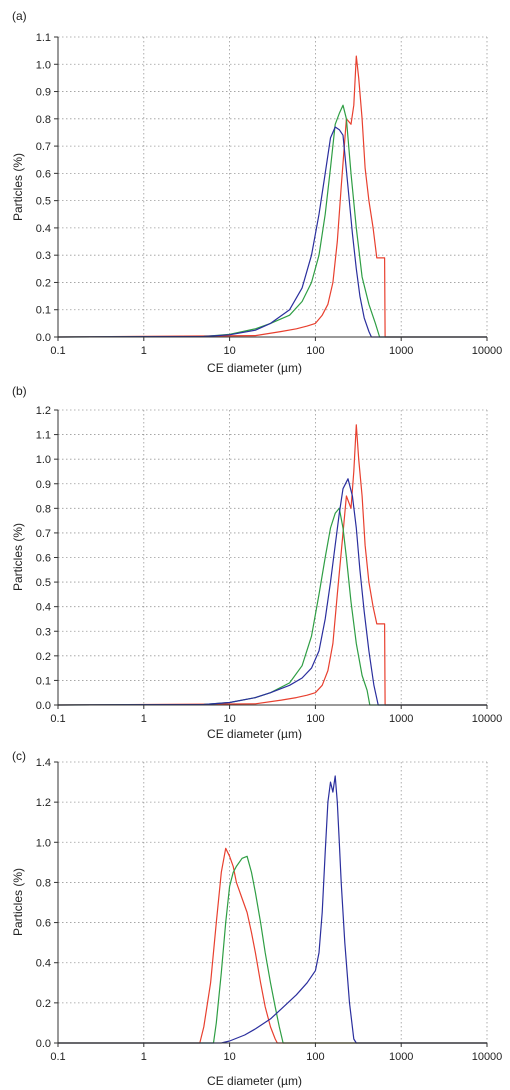 The width and height of the screenshot is (510, 1090). I want to click on panel-label: (c), so click(19, 756).